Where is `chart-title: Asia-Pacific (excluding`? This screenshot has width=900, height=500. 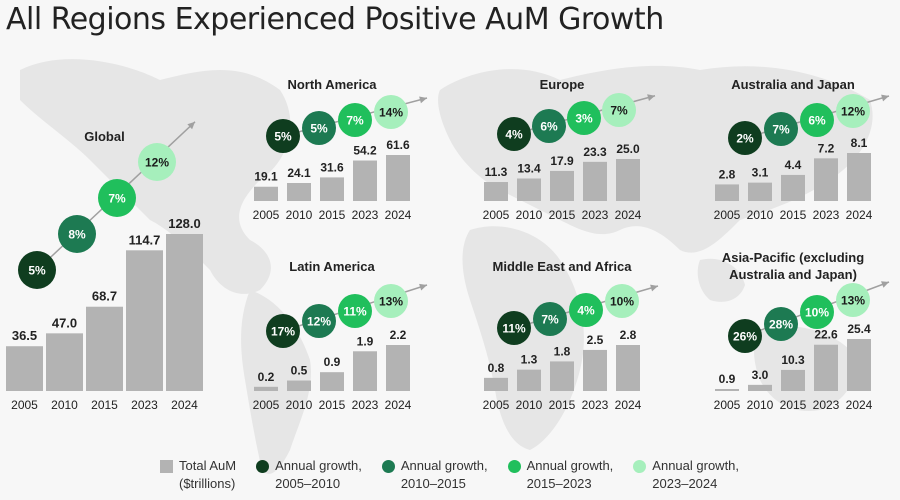 chart-title: Asia-Pacific (excluding is located at coordinates (793, 257).